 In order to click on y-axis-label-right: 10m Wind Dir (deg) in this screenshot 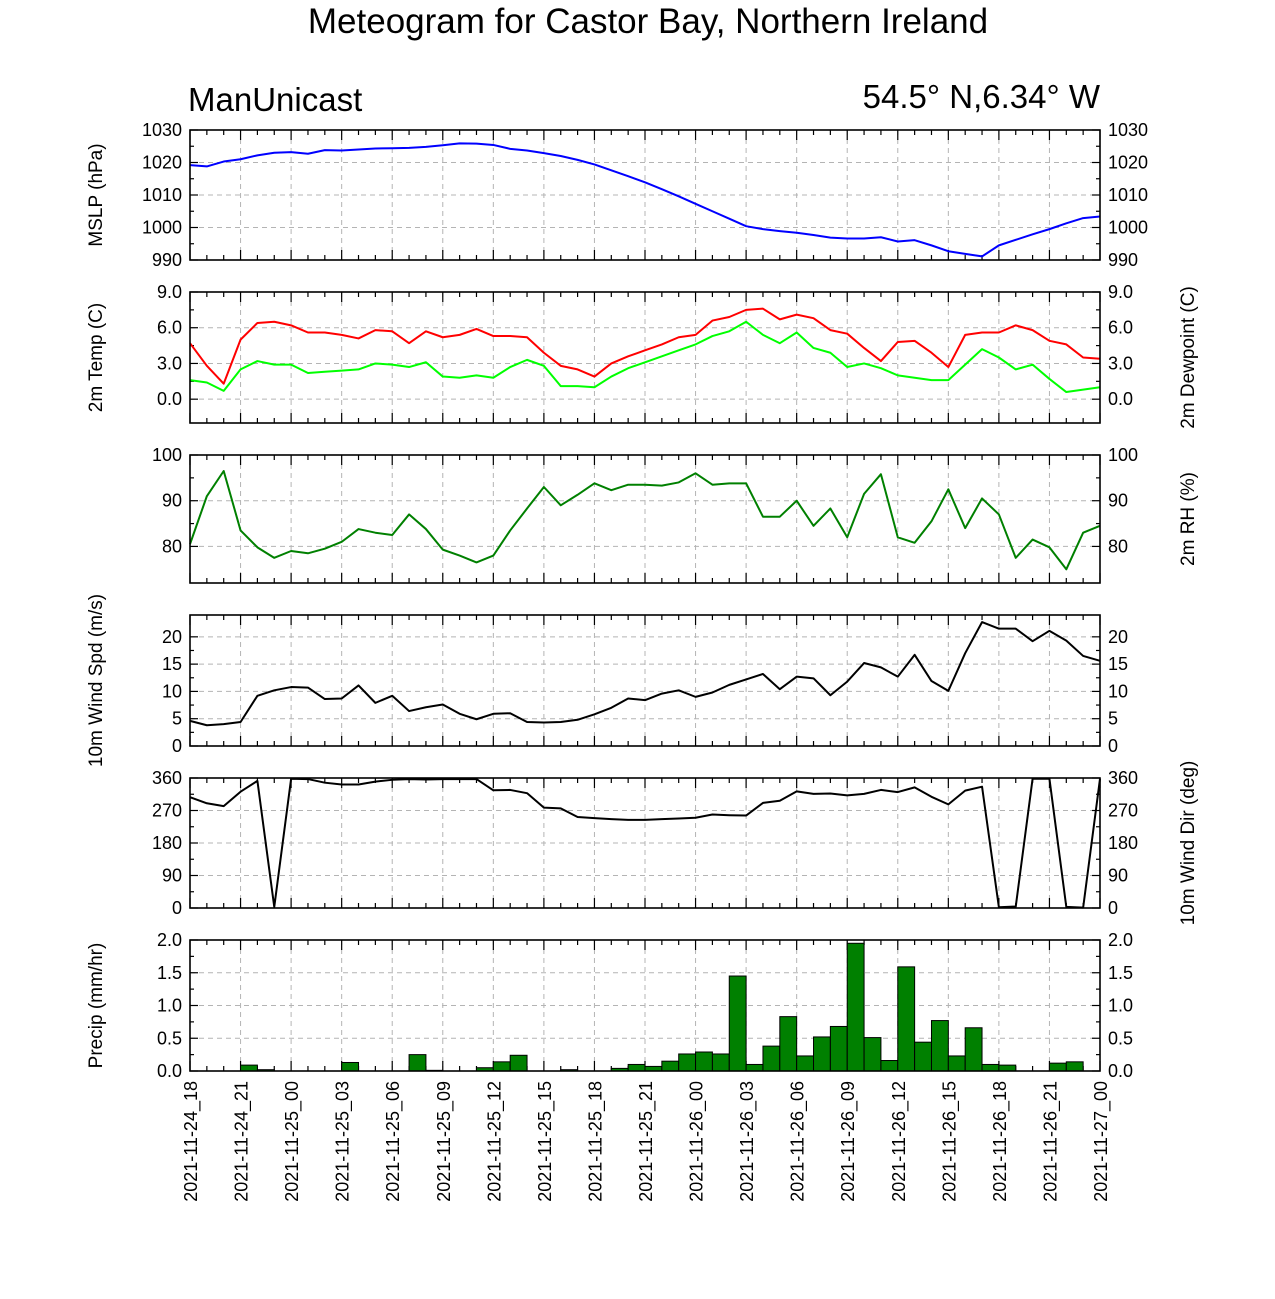, I will do `click(1188, 843)`.